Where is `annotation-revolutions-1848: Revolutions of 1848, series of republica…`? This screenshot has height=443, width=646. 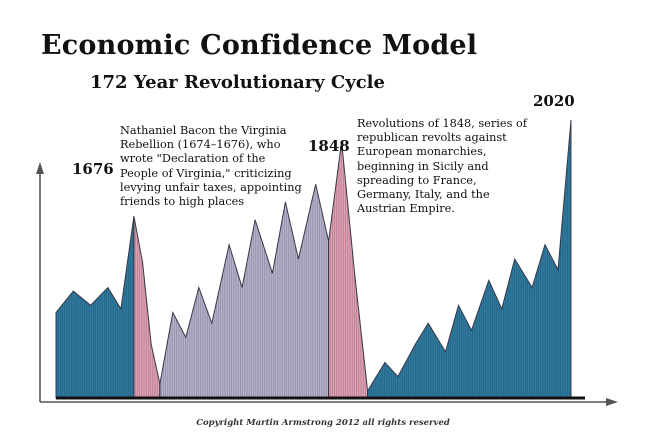
annotation-revolutions-1848: Revolutions of 1848, series of republica… is located at coordinates (442, 166).